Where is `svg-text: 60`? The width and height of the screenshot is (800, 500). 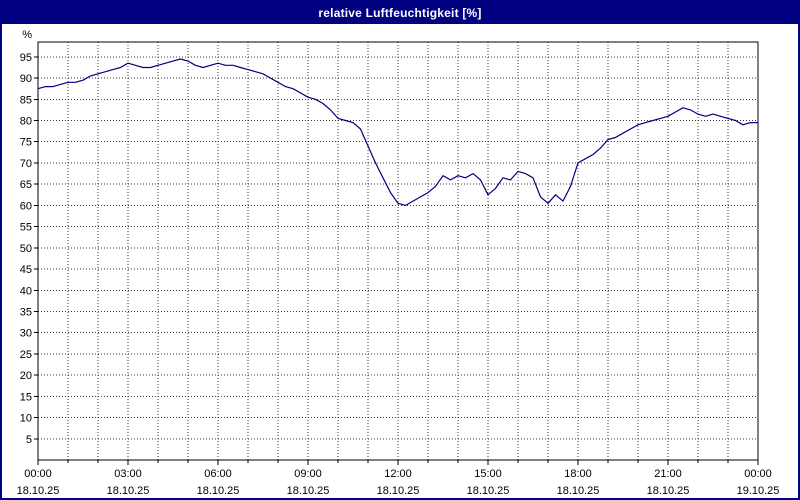 svg-text: 60 is located at coordinates (26, 206).